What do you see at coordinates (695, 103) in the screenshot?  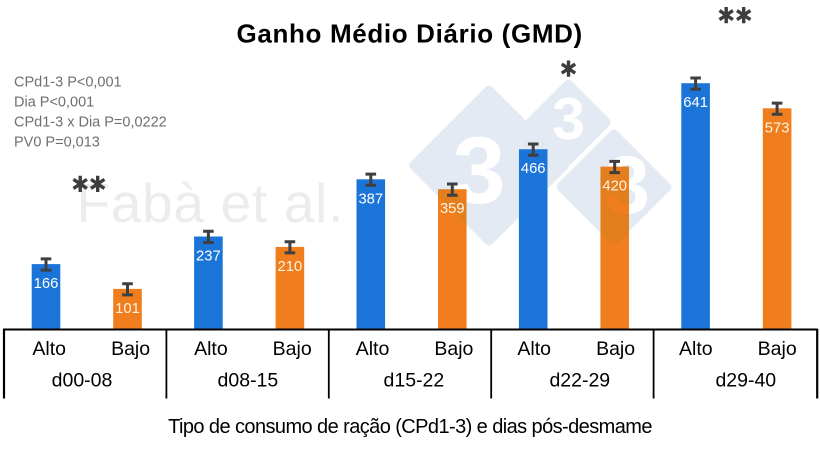 I see `svg-text: 641` at bounding box center [695, 103].